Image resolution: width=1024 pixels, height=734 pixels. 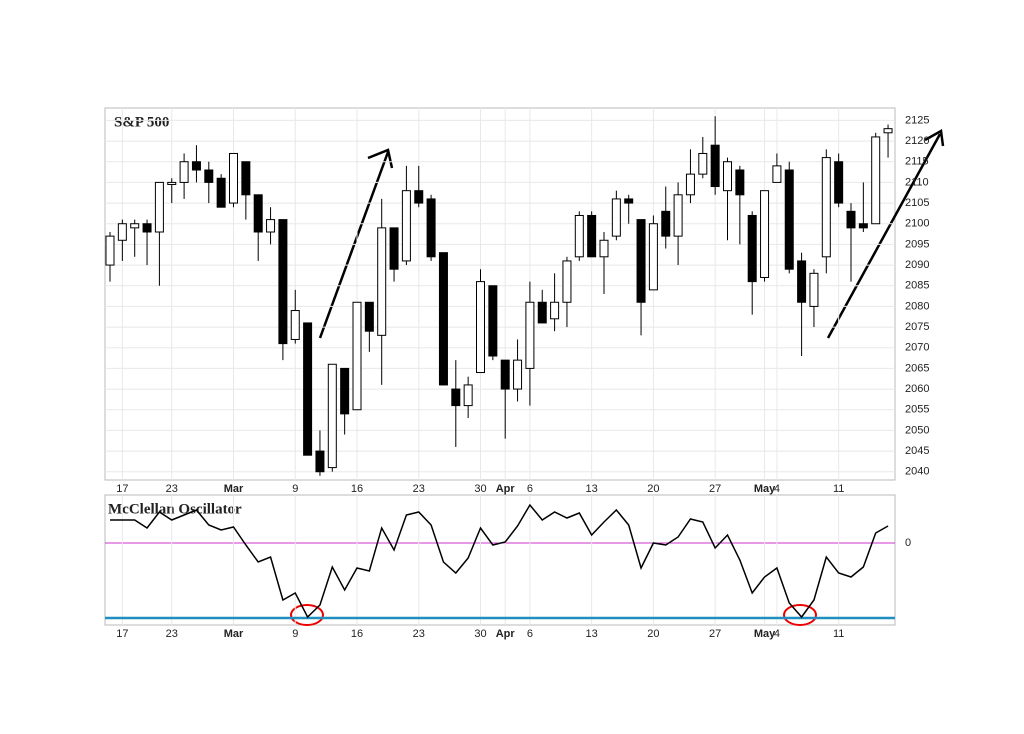 What do you see at coordinates (917, 306) in the screenshot?
I see `y-tick-label: 2080` at bounding box center [917, 306].